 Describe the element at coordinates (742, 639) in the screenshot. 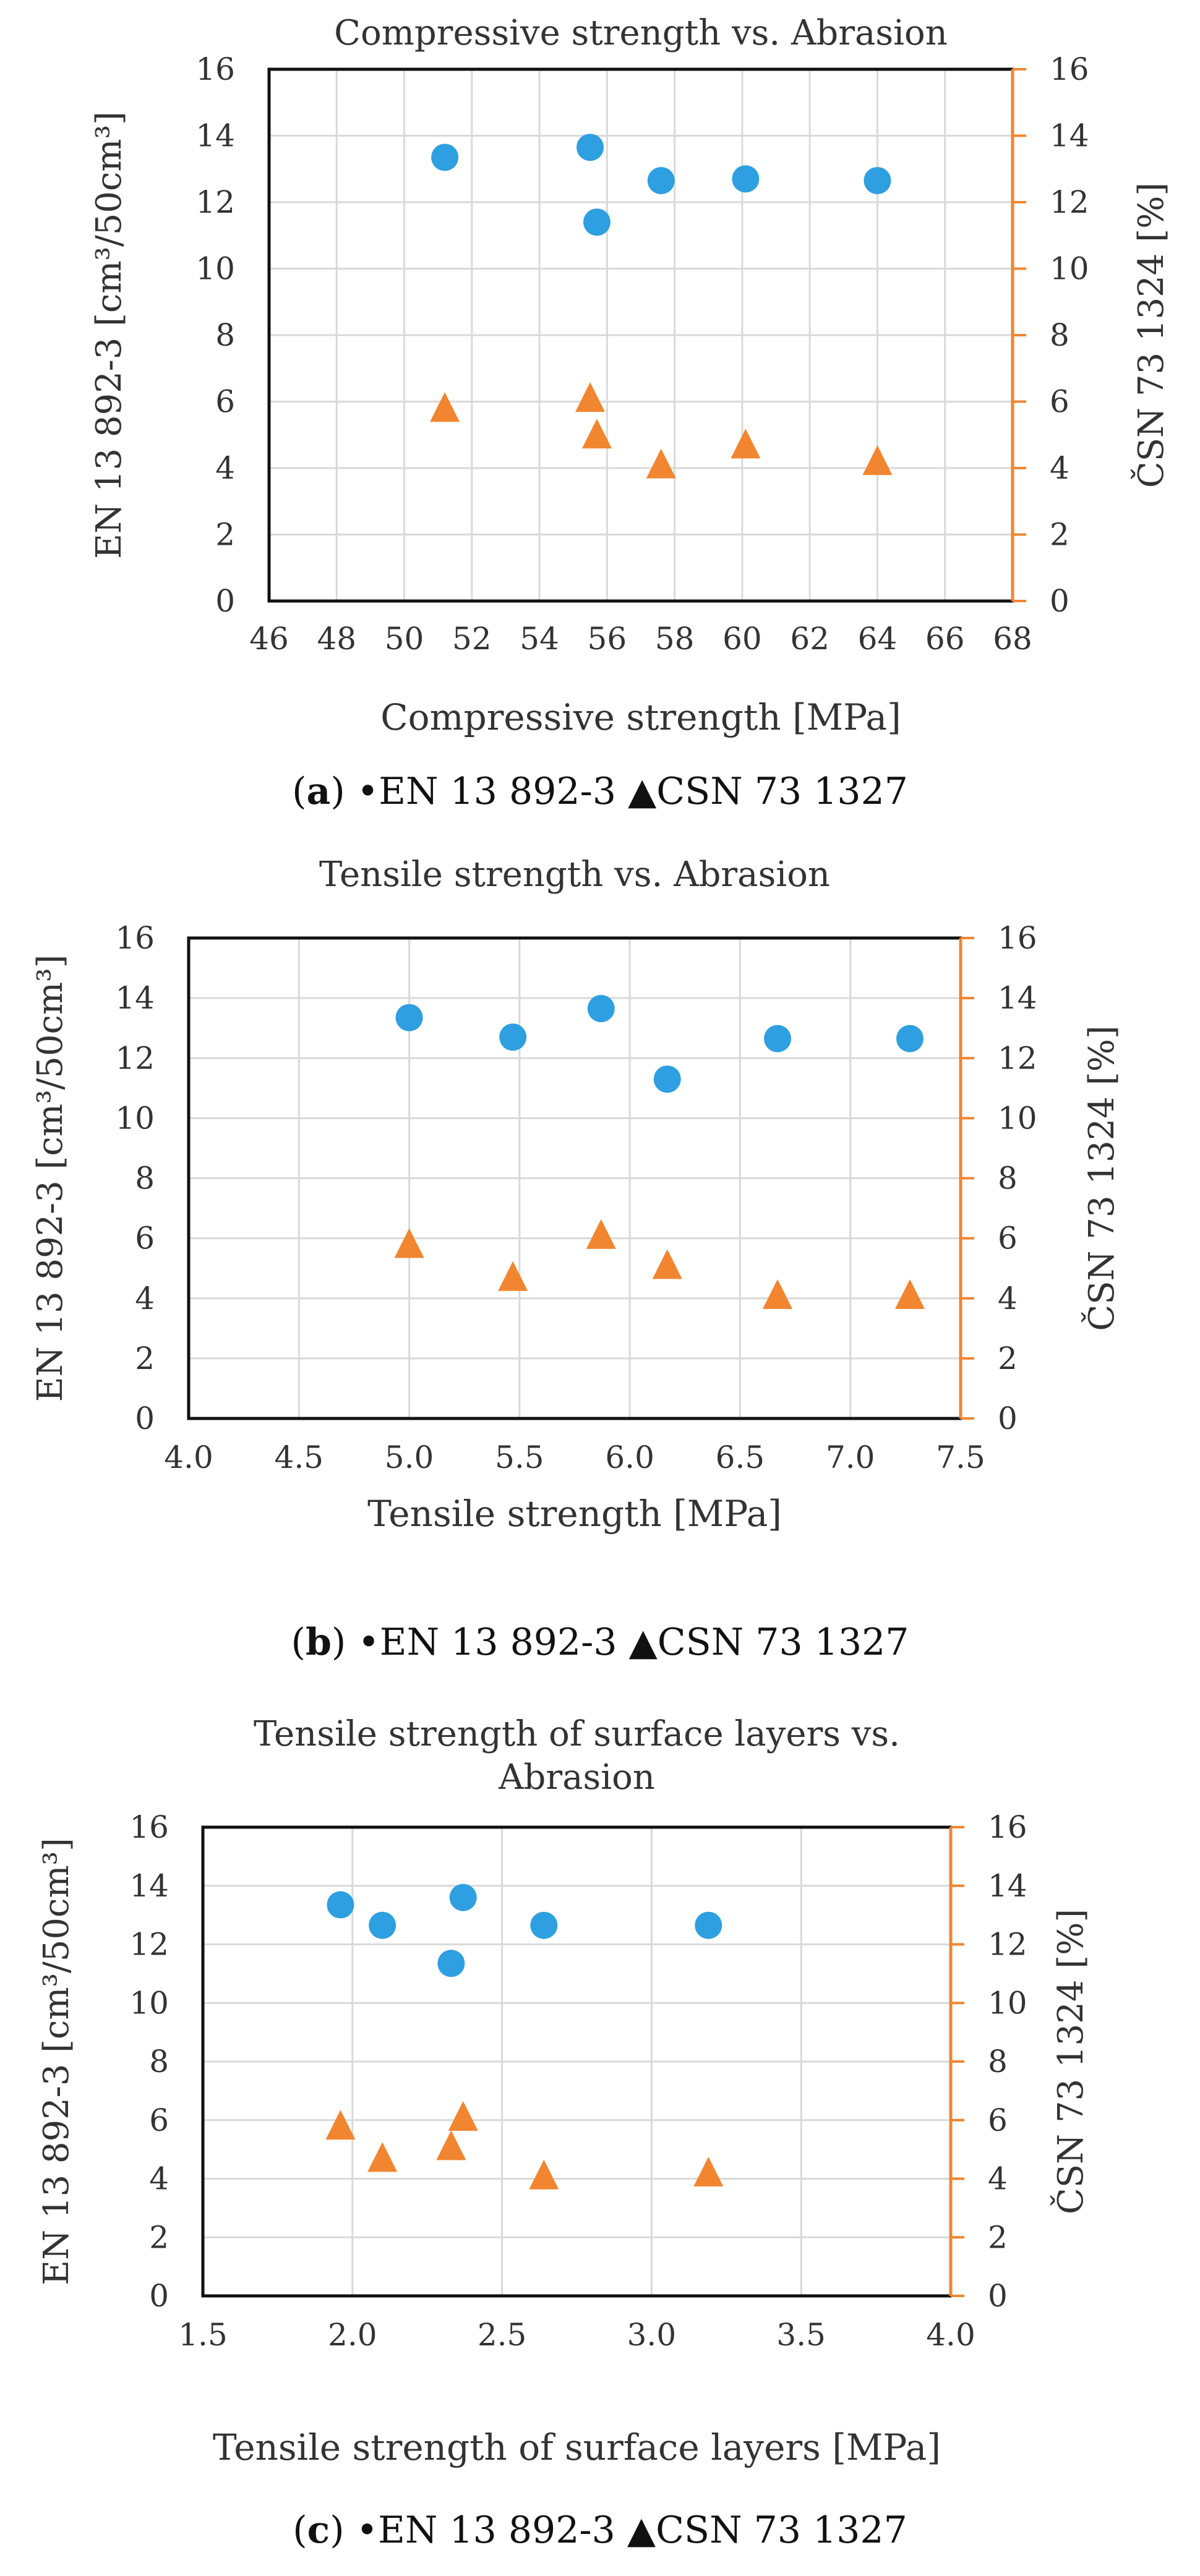

I see `x-tick-label: 60` at that location.